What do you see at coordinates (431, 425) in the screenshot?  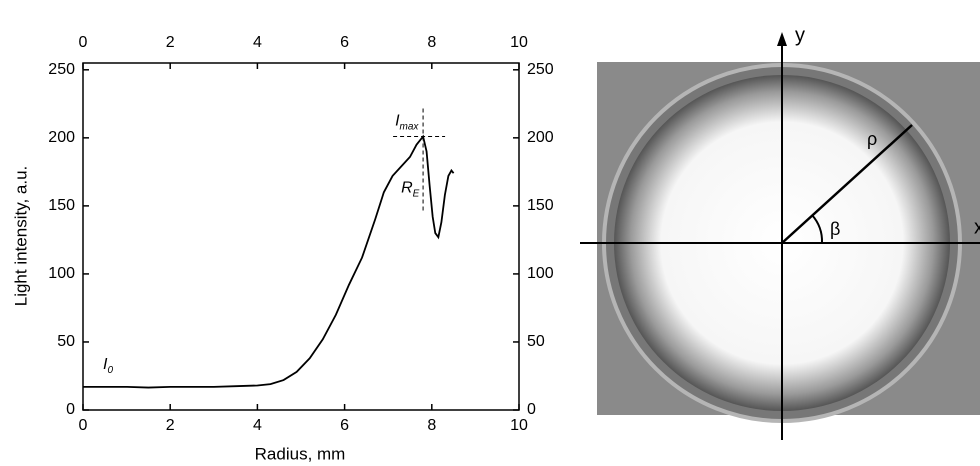 I see `x-tick-label: 8` at bounding box center [431, 425].